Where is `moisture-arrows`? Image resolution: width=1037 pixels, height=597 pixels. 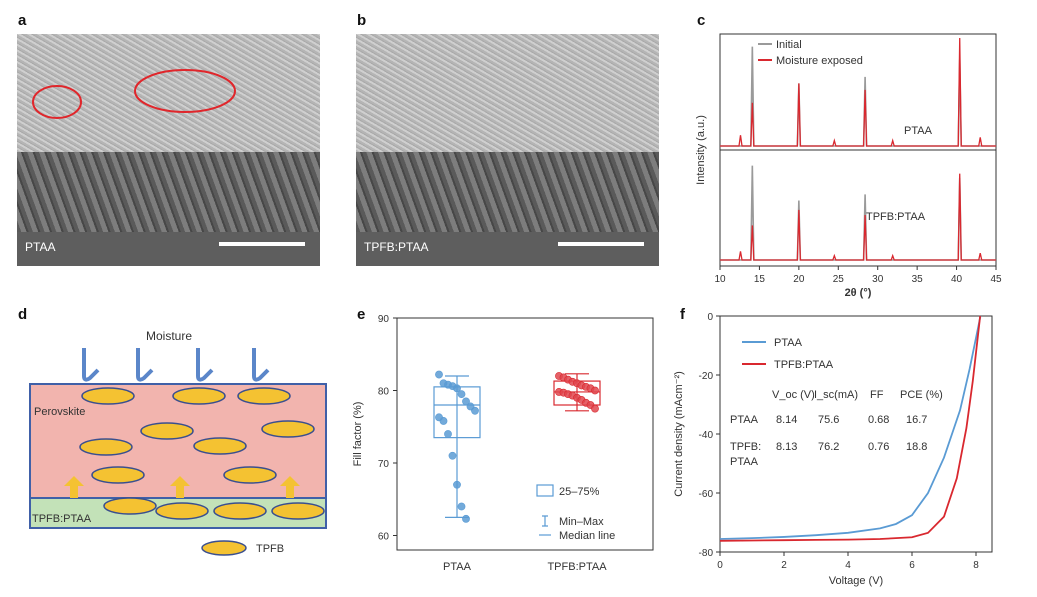 moisture-arrows is located at coordinates (176, 365).